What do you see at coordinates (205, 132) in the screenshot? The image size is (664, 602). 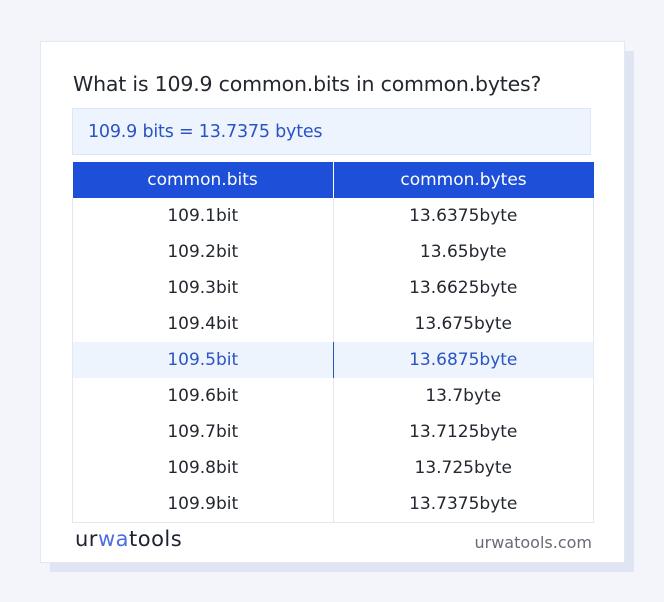 I see `result-text: 109.9 bits = 13.7375 bytes` at bounding box center [205, 132].